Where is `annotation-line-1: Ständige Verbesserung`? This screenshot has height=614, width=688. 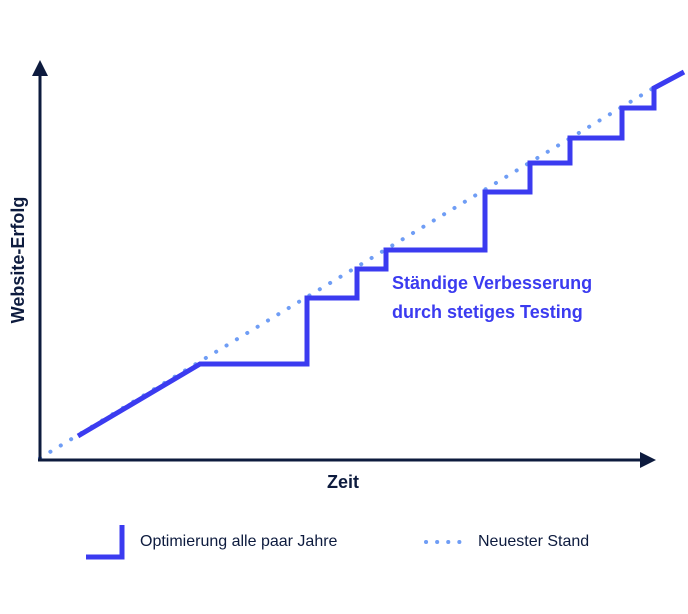 annotation-line-1: Ständige Verbesserung is located at coordinates (492, 283).